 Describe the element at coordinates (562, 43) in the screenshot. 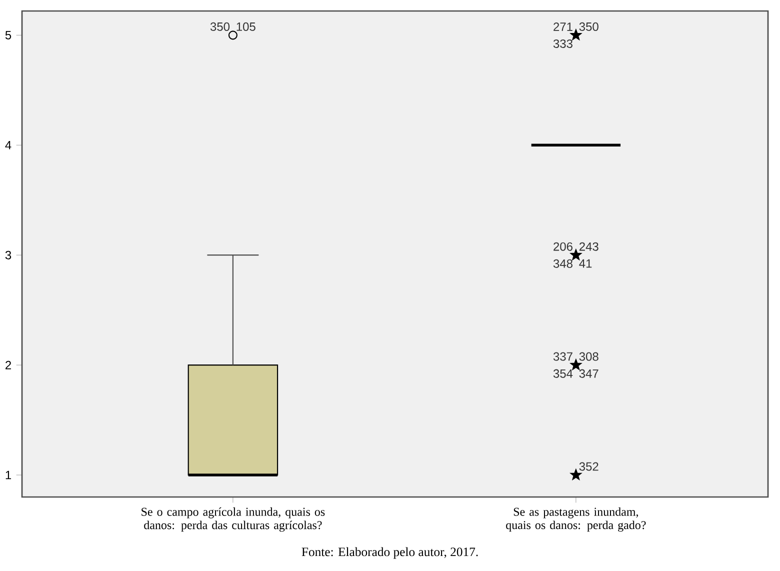

I see `annotation: 333` at that location.